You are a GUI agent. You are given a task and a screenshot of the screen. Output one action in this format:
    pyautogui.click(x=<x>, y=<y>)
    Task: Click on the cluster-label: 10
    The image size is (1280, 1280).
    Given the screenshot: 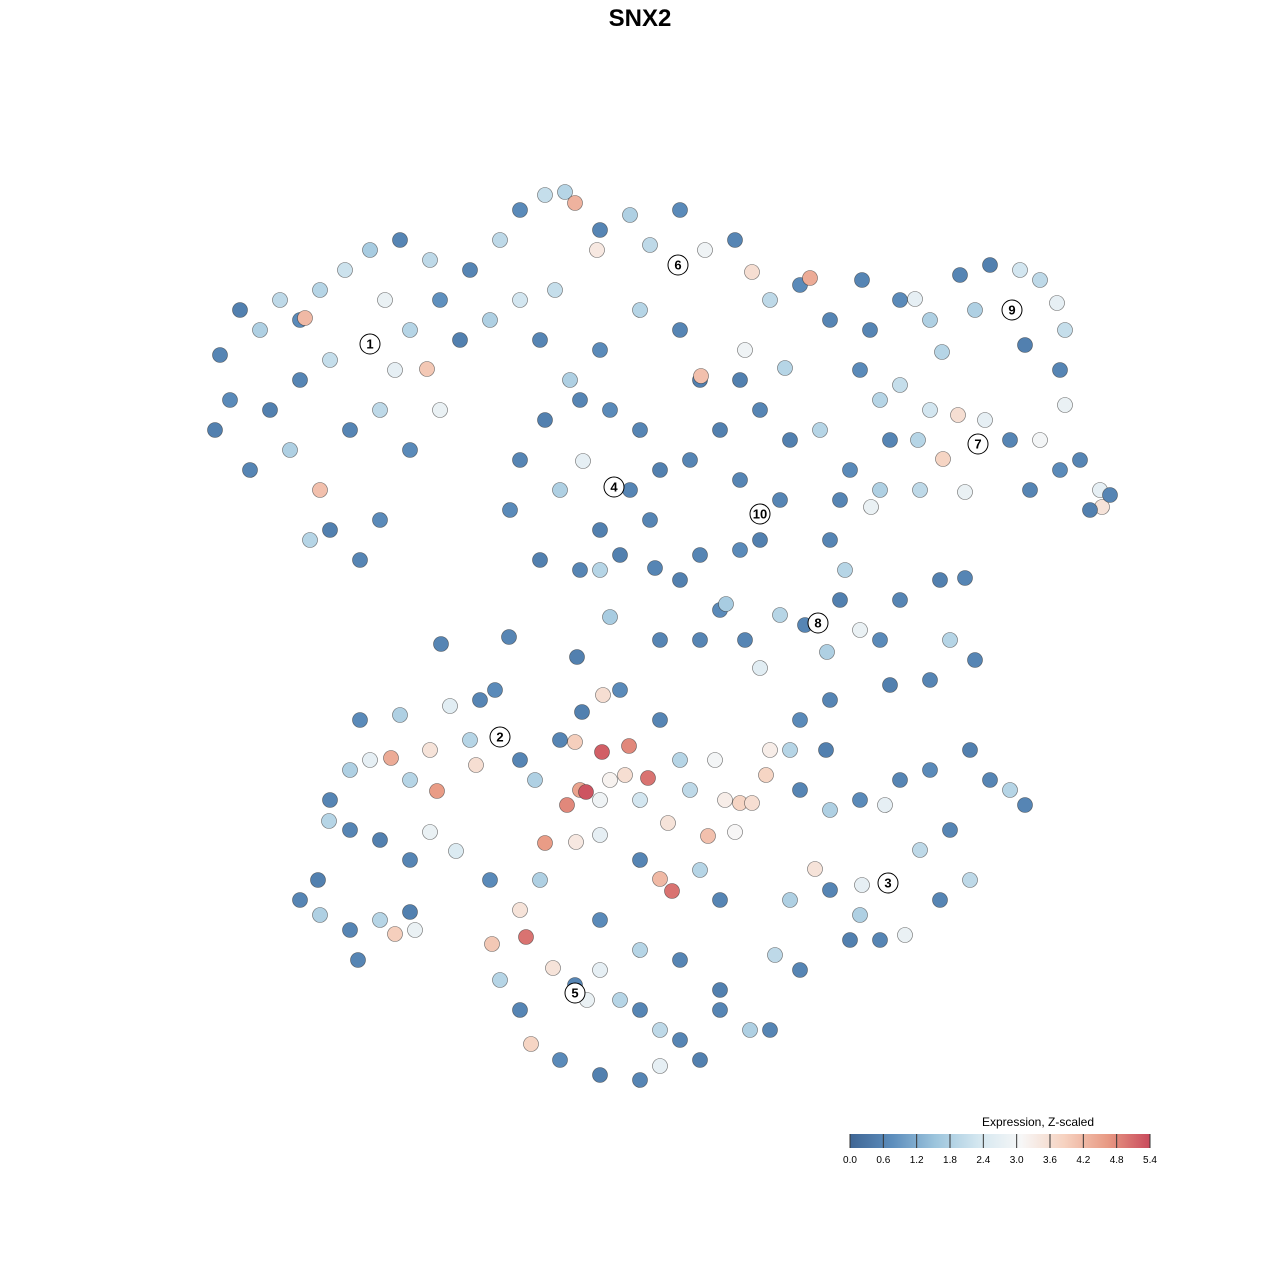 What is the action you would take?
    pyautogui.click(x=760, y=514)
    